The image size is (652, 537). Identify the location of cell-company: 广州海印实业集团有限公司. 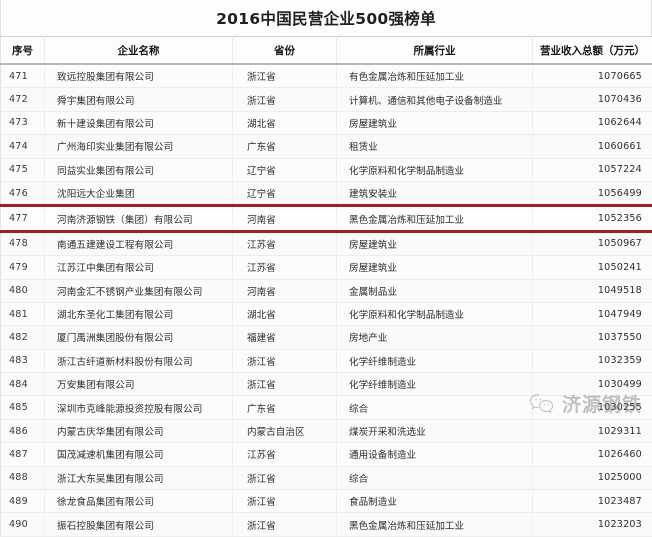
(139, 146).